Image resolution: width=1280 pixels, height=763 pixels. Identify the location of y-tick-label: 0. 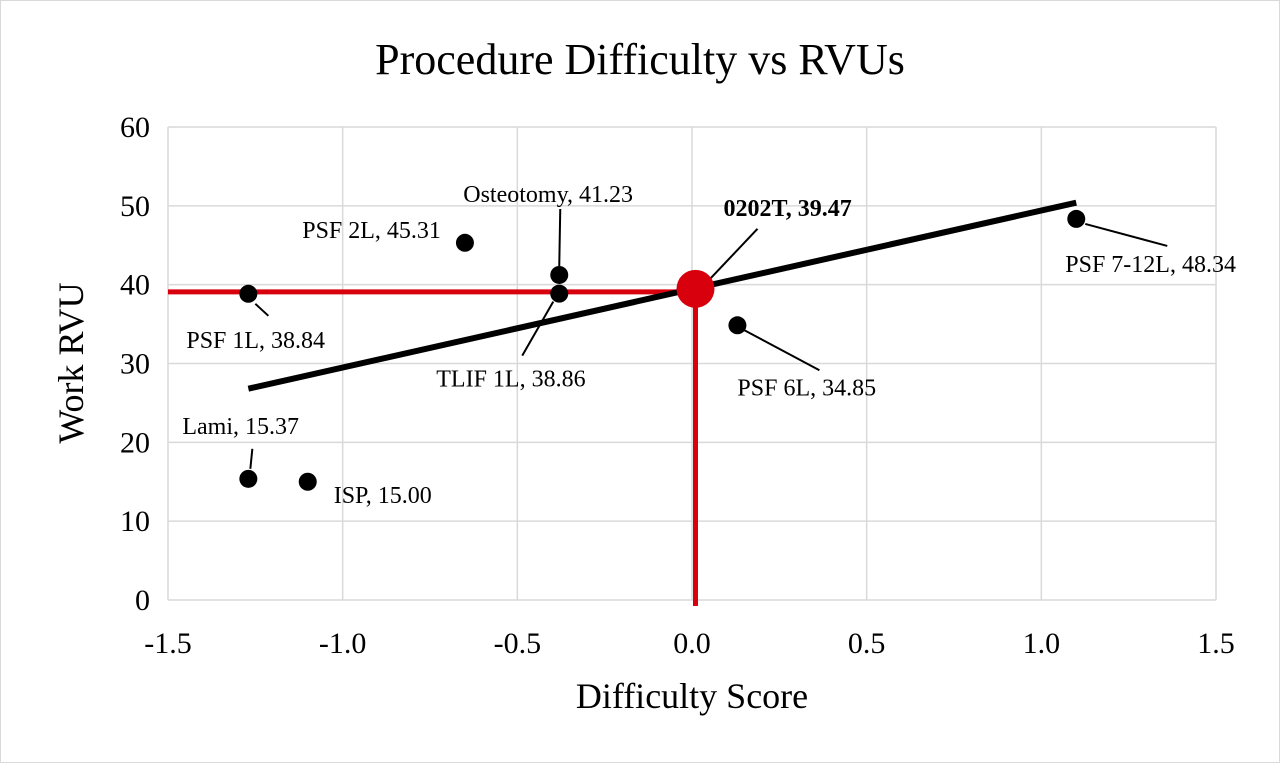
(142, 600).